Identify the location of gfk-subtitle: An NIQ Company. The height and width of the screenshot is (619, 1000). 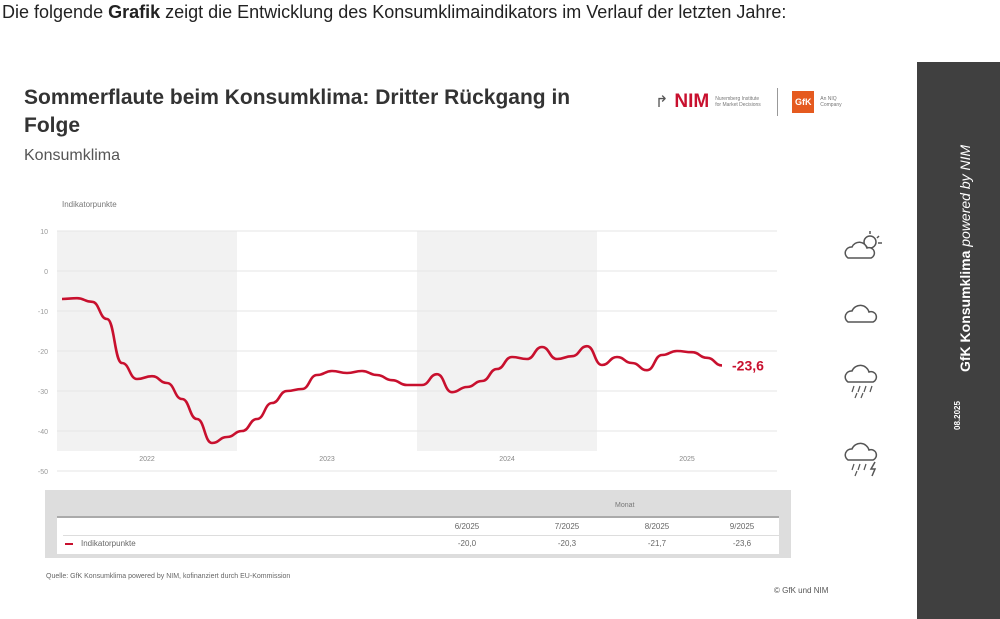
(831, 102).